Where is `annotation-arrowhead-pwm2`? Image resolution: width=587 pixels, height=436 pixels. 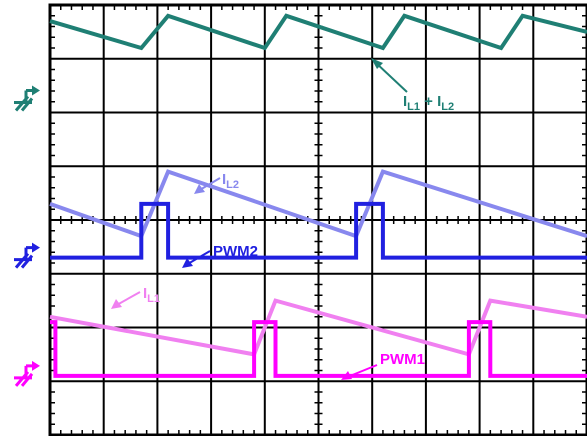
annotation-arrowhead-pwm2 is located at coordinates (187, 263).